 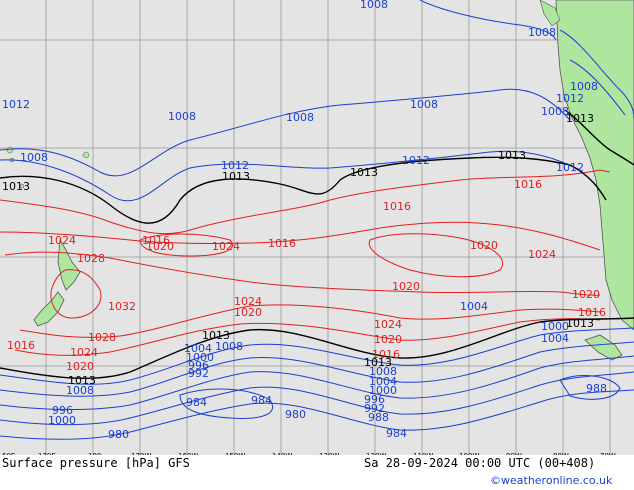 I want to click on credit-link: ©weatheronline.co.uk, so click(x=551, y=480).